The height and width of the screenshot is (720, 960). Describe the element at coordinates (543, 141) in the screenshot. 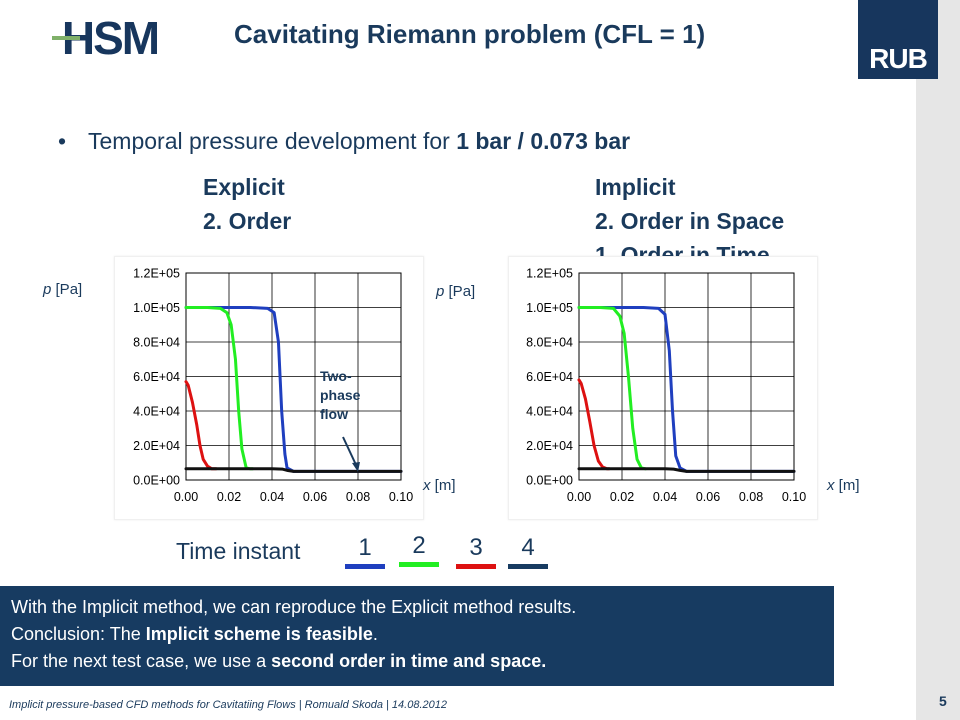

I see `bullet-bold-text: 1 bar / 0.073 bar` at that location.